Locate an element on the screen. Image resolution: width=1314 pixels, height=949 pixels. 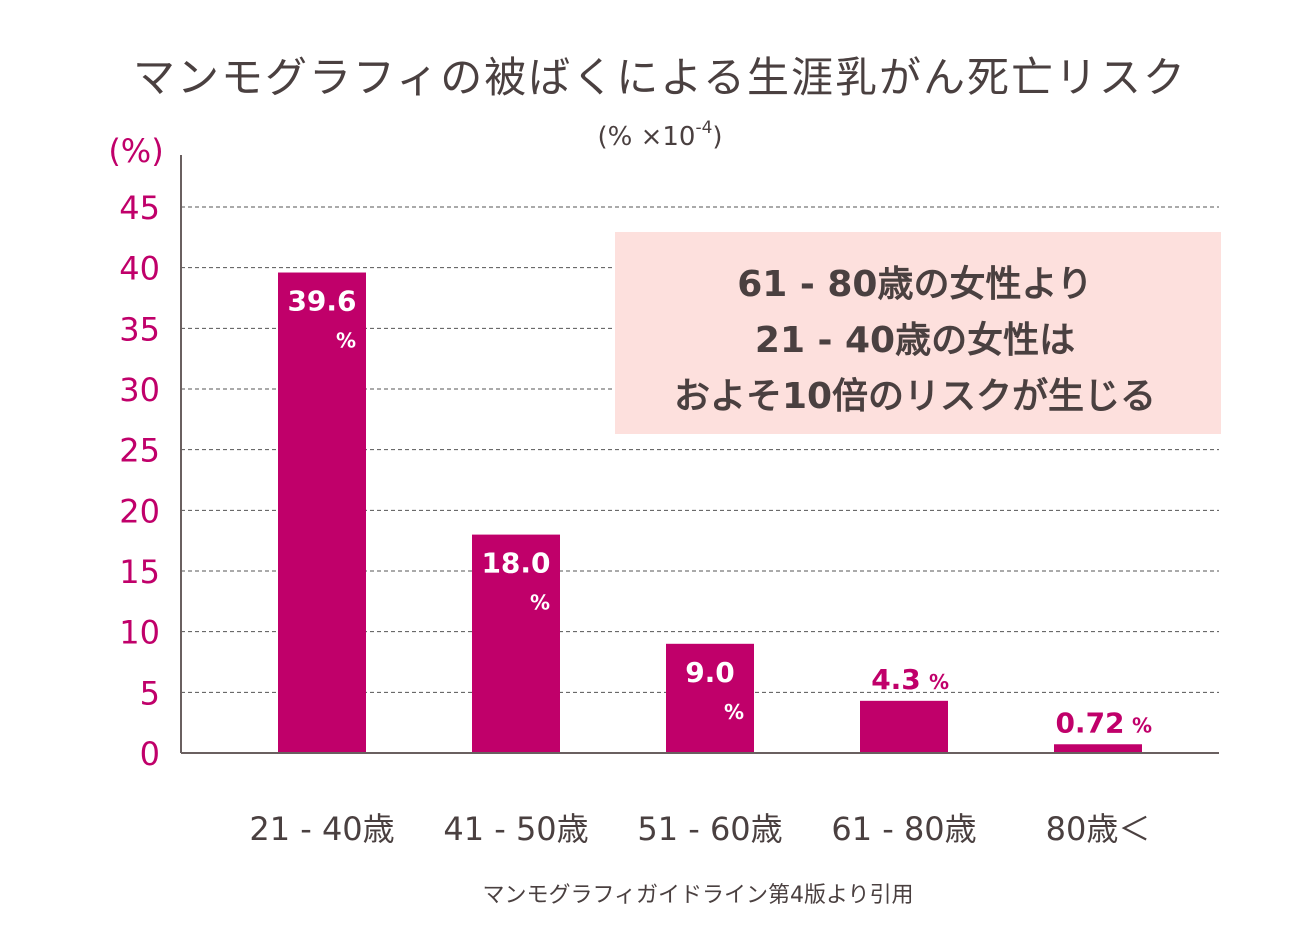
x-tick-label: 41 - 50歳 is located at coordinates (515, 829).